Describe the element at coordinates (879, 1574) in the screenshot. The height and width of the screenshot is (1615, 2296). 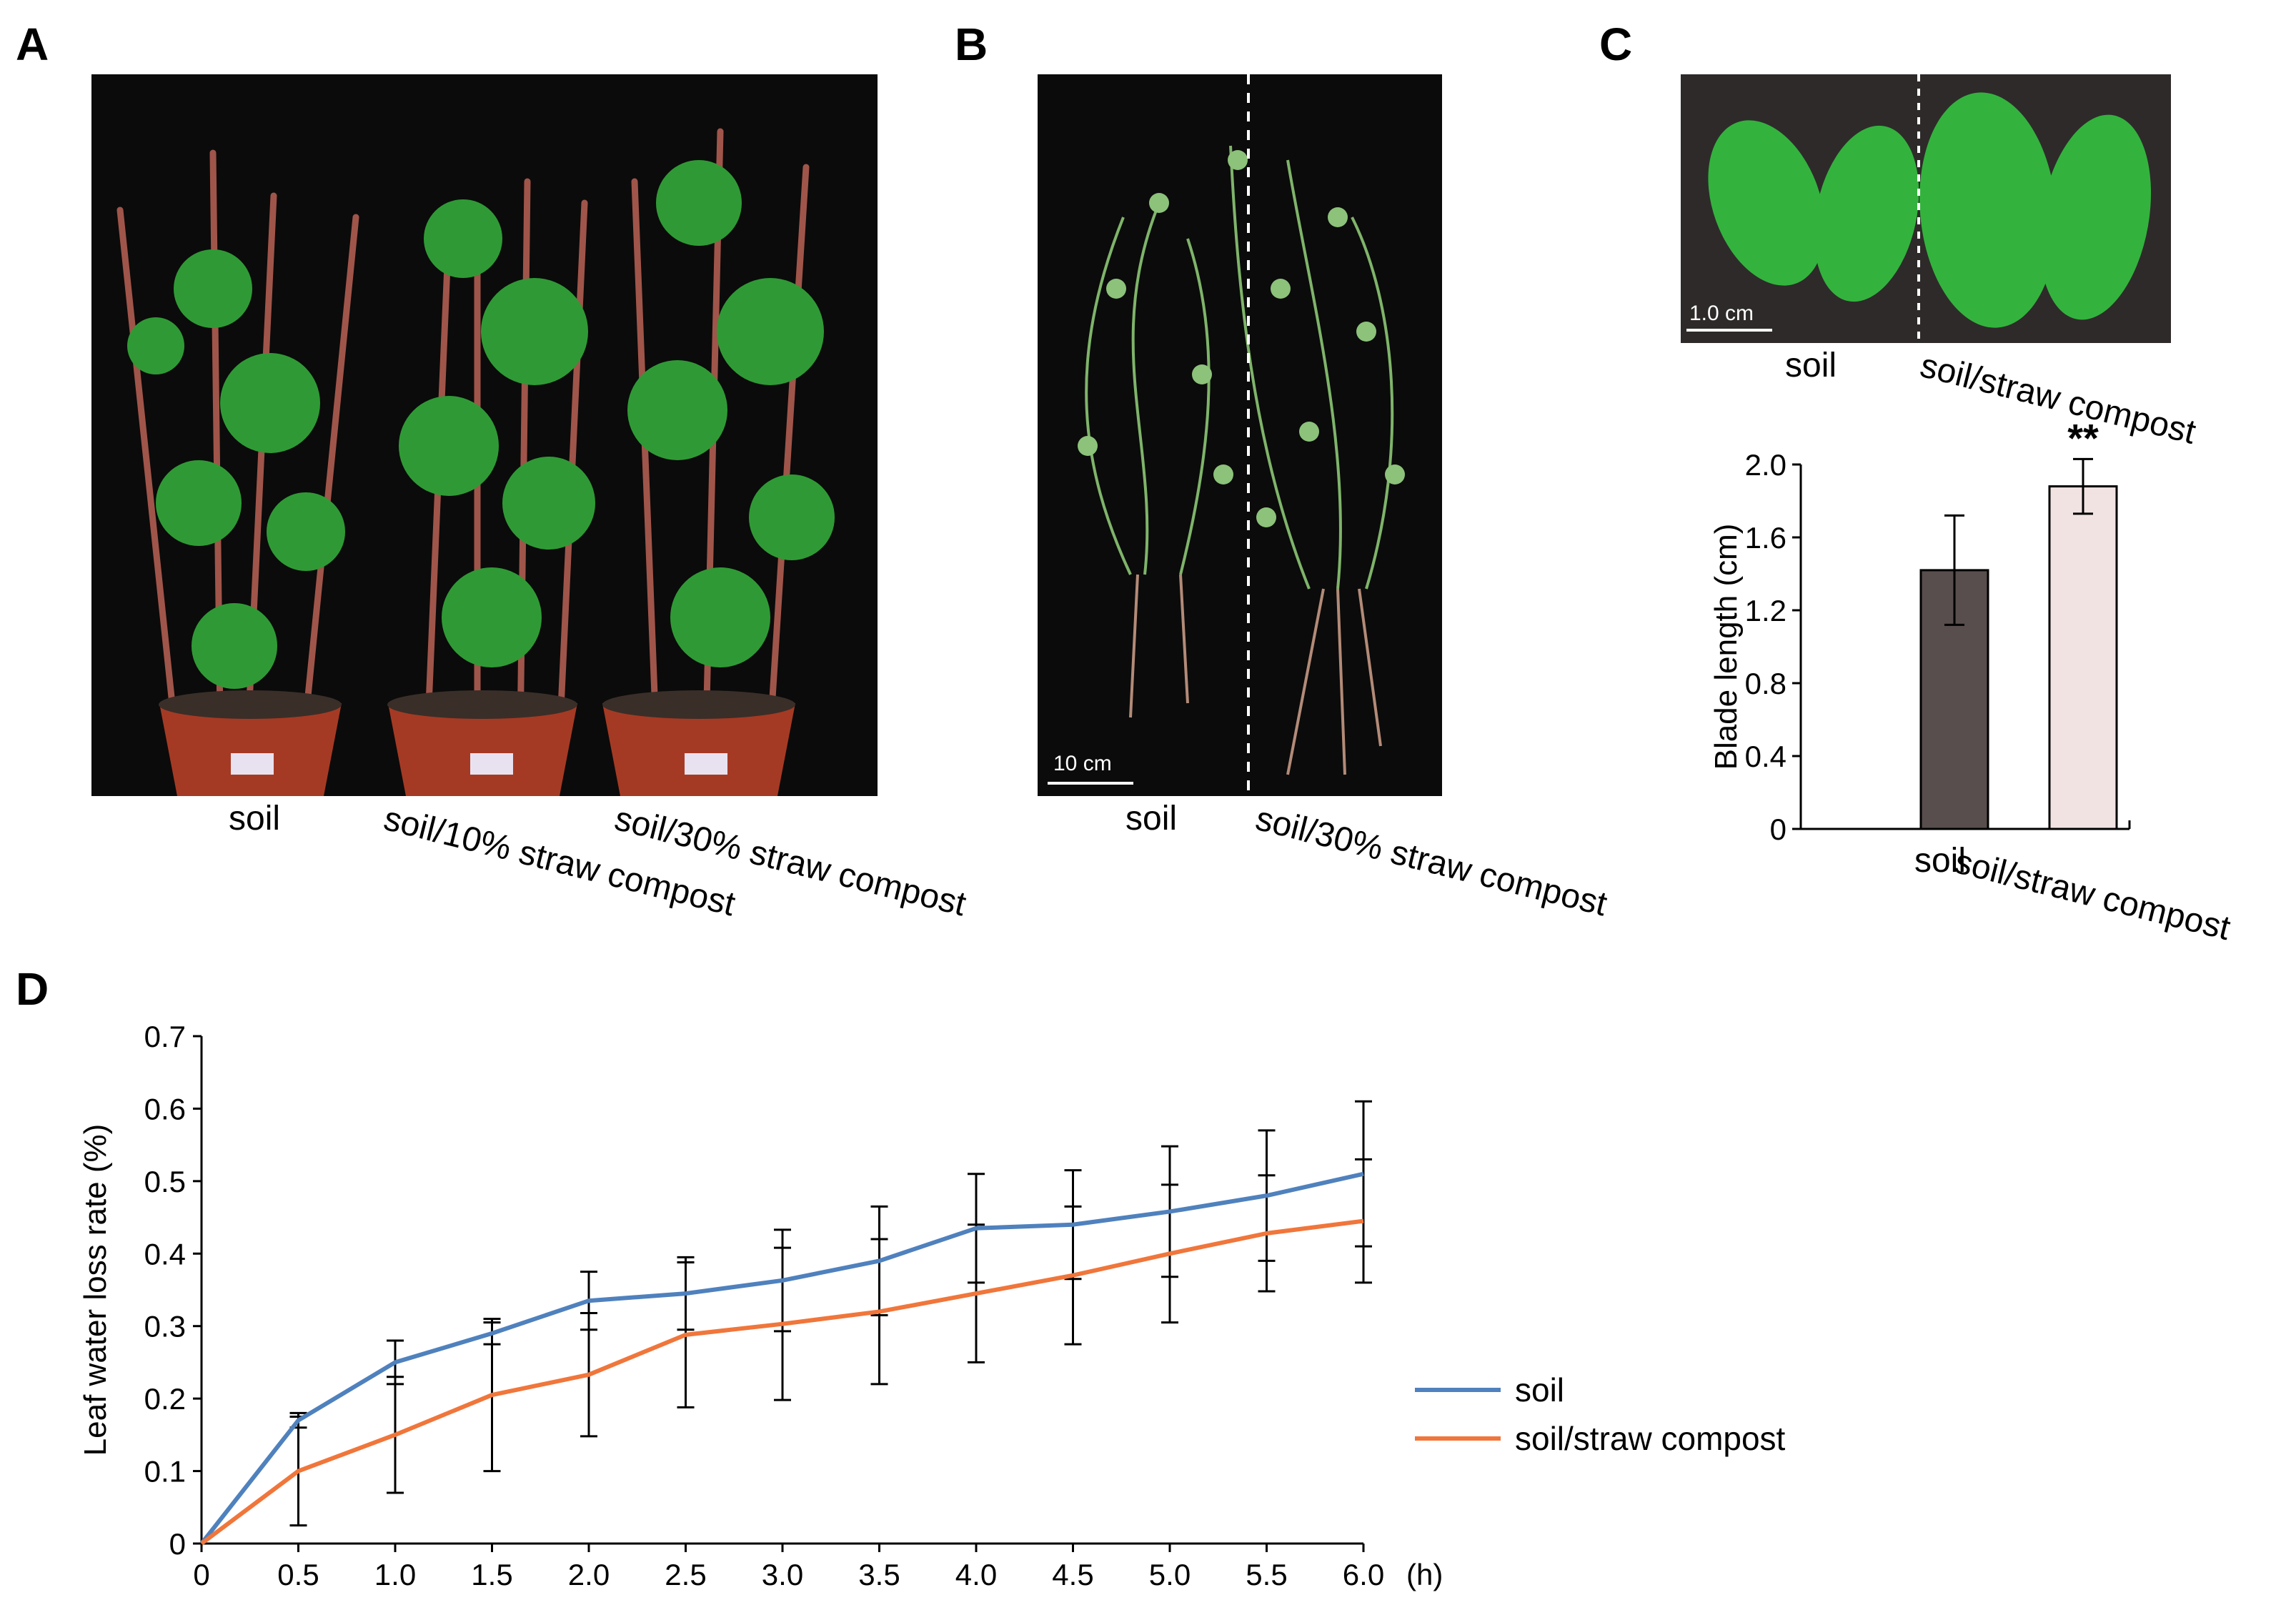
I see `line-x-tick-label: 3.5` at that location.